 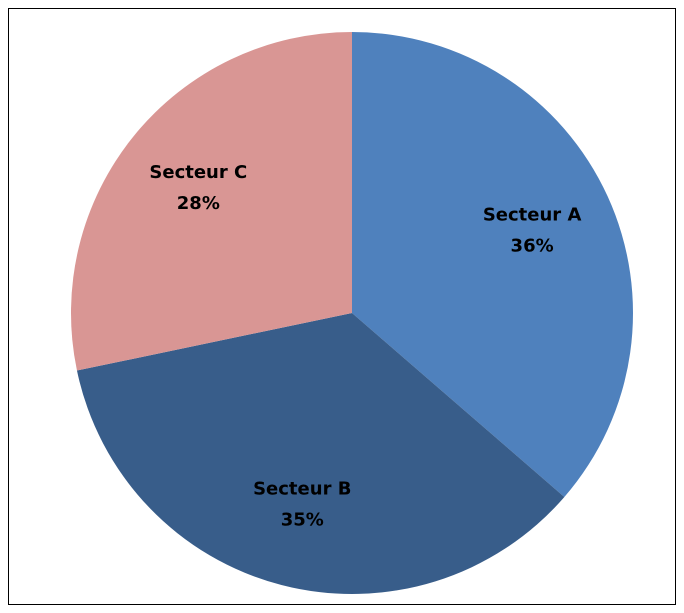 I want to click on slice-category-label: Secteur B, so click(x=302, y=489).